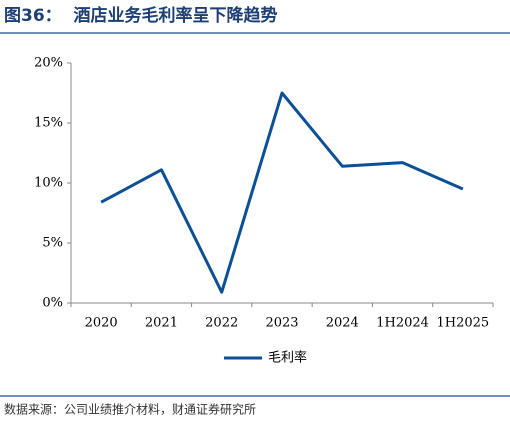 The width and height of the screenshot is (510, 424). I want to click on x-tick-label: 2024, so click(342, 323).